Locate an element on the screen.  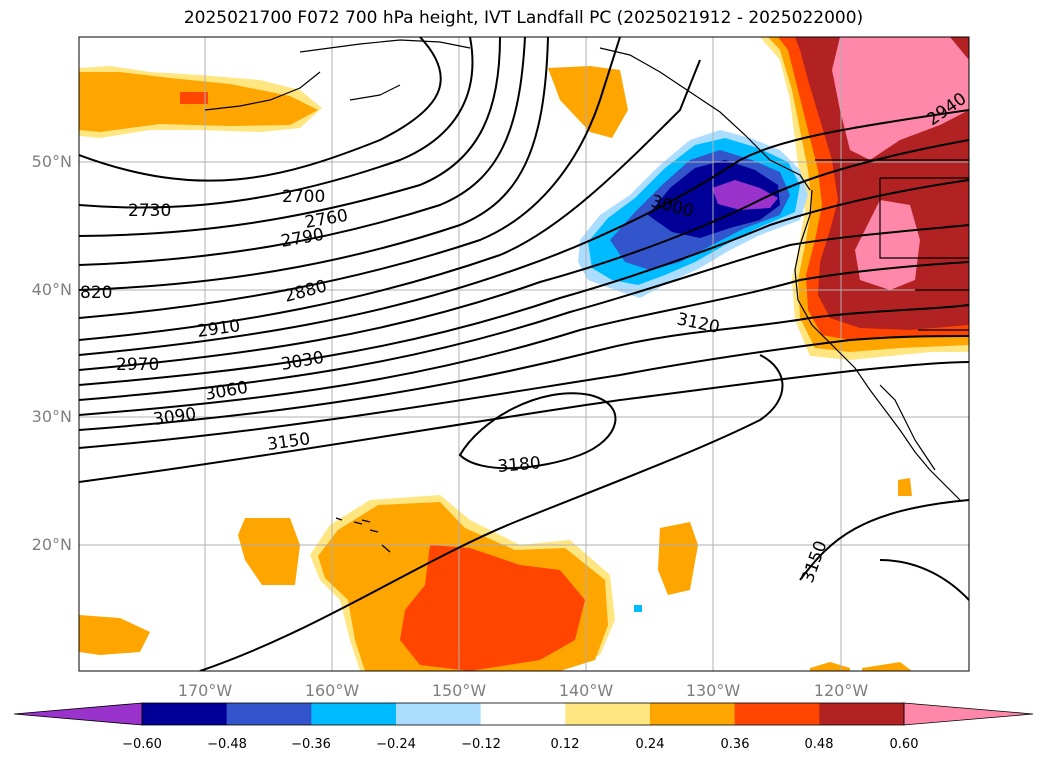
contour-label: 820 is located at coordinates (96, 293).